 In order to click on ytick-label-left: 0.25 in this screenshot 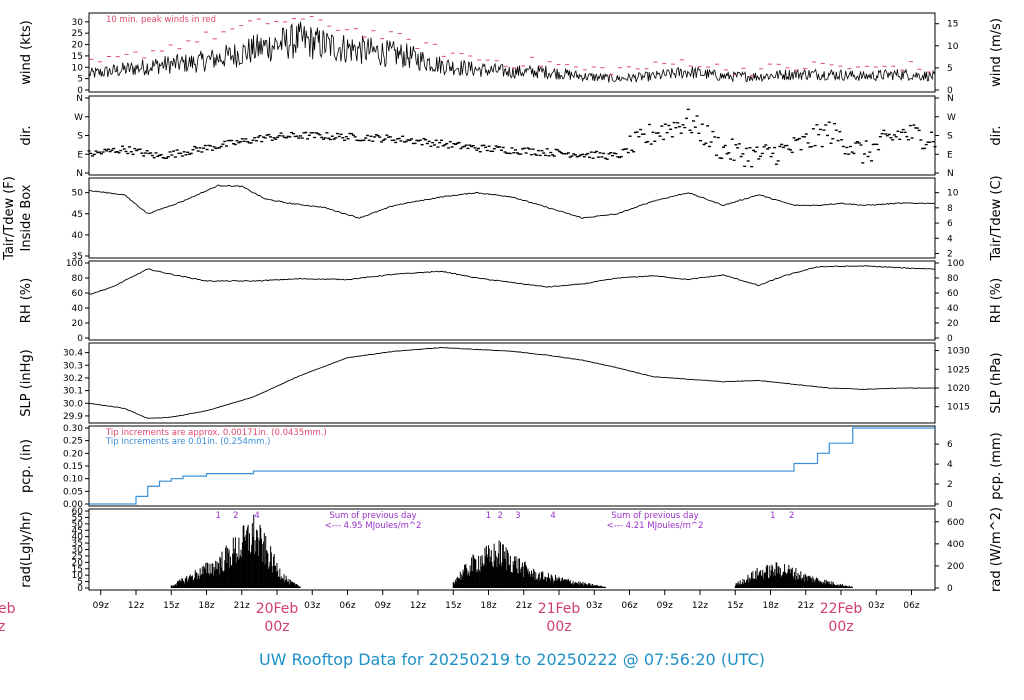, I will do `click(73, 442)`.